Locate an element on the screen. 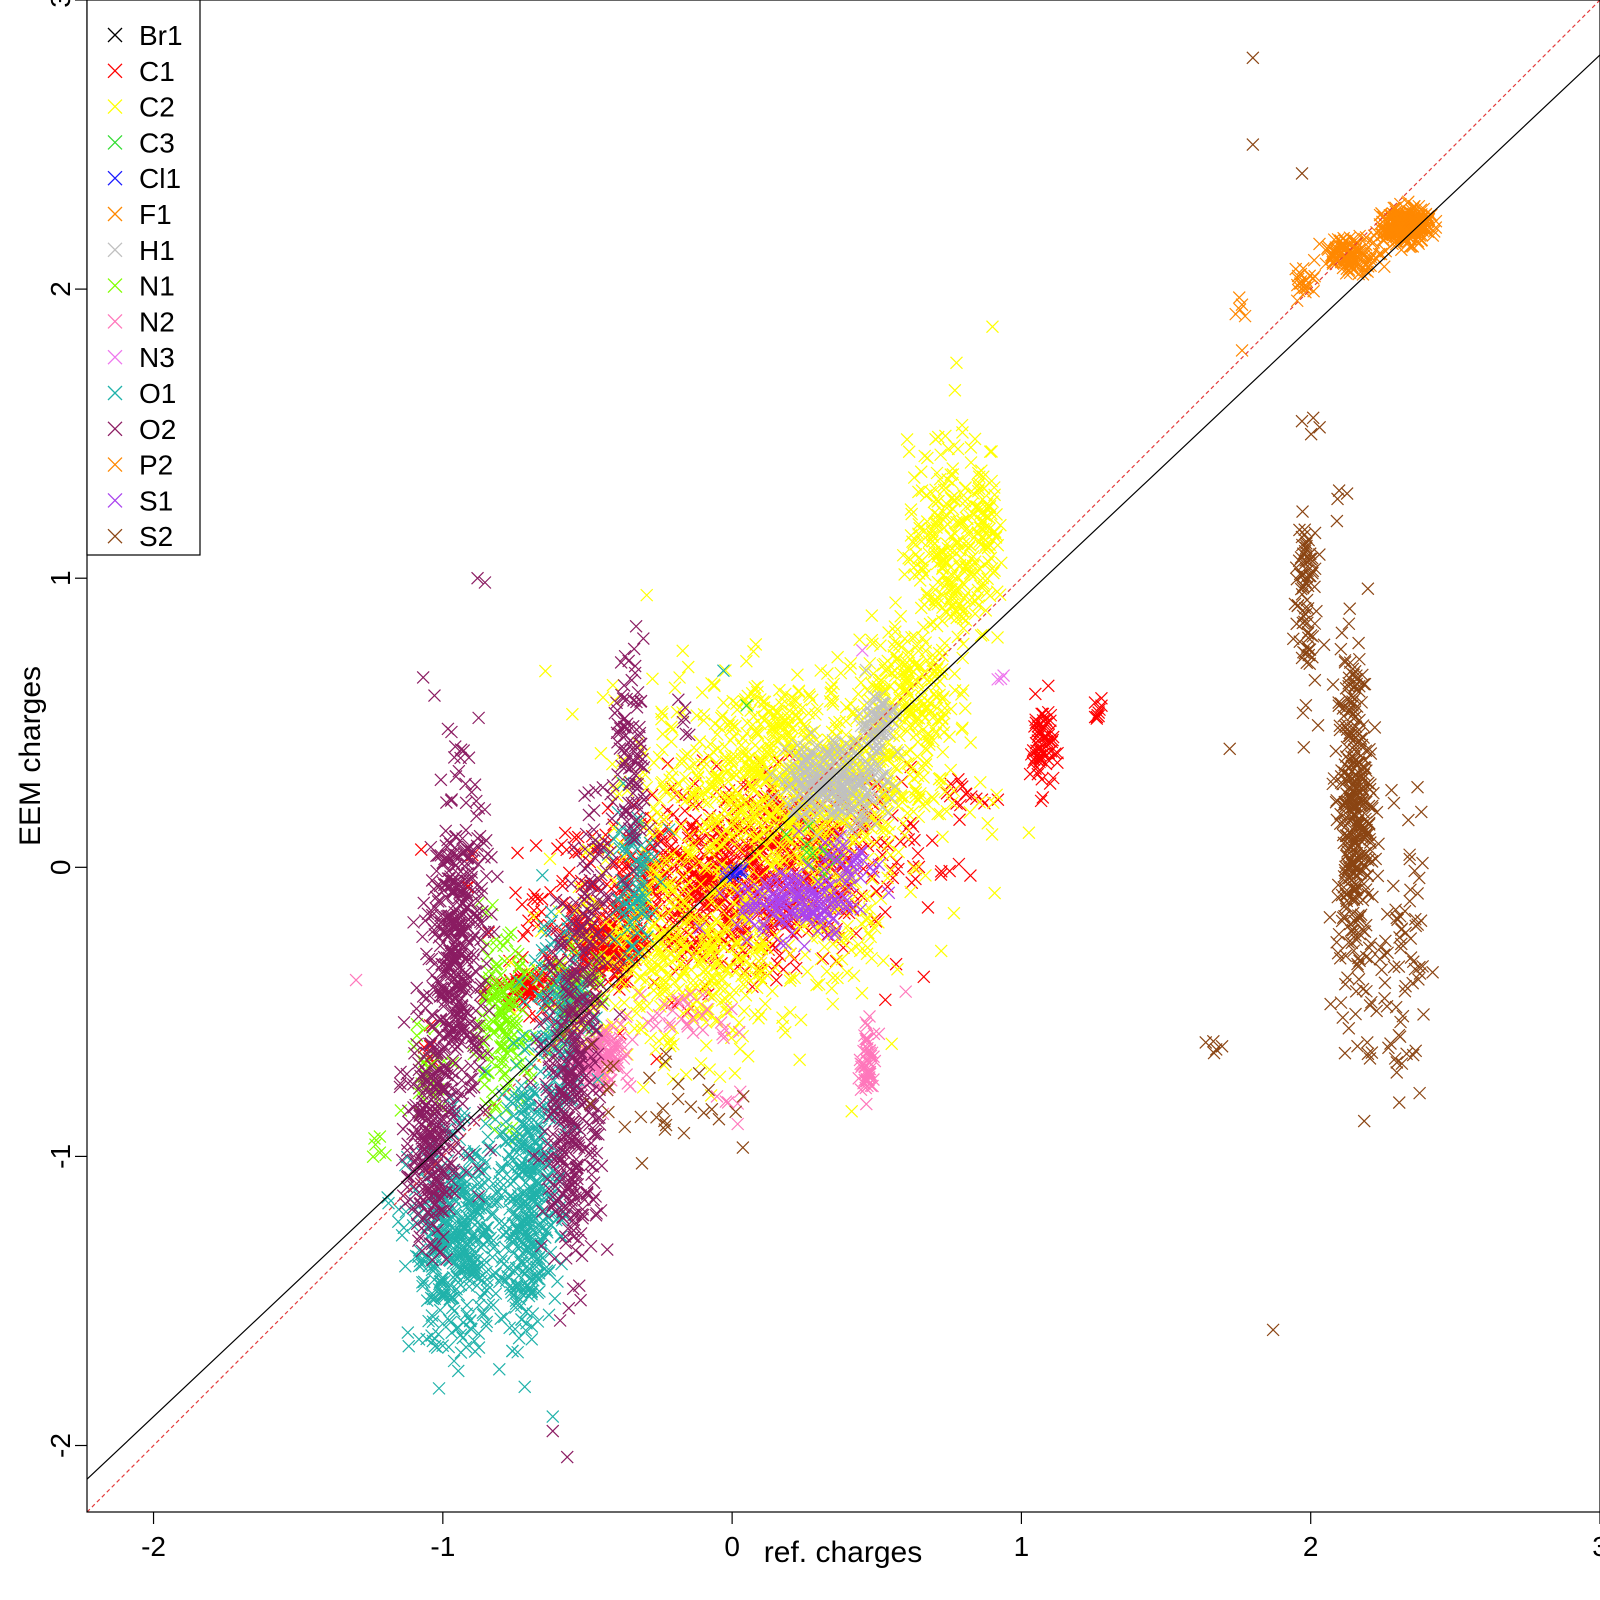 The width and height of the screenshot is (1600, 1600). series-o1 is located at coordinates (555, 1044).